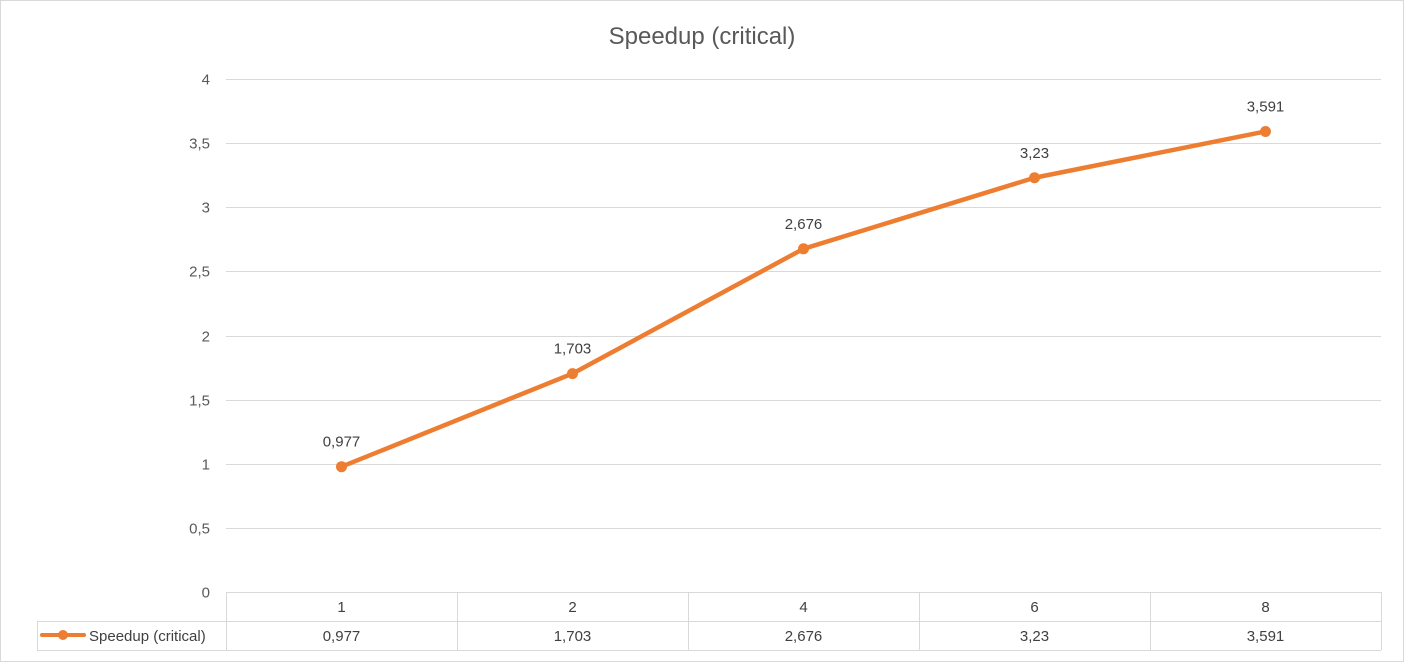  I want to click on x-category-label: 2, so click(572, 607).